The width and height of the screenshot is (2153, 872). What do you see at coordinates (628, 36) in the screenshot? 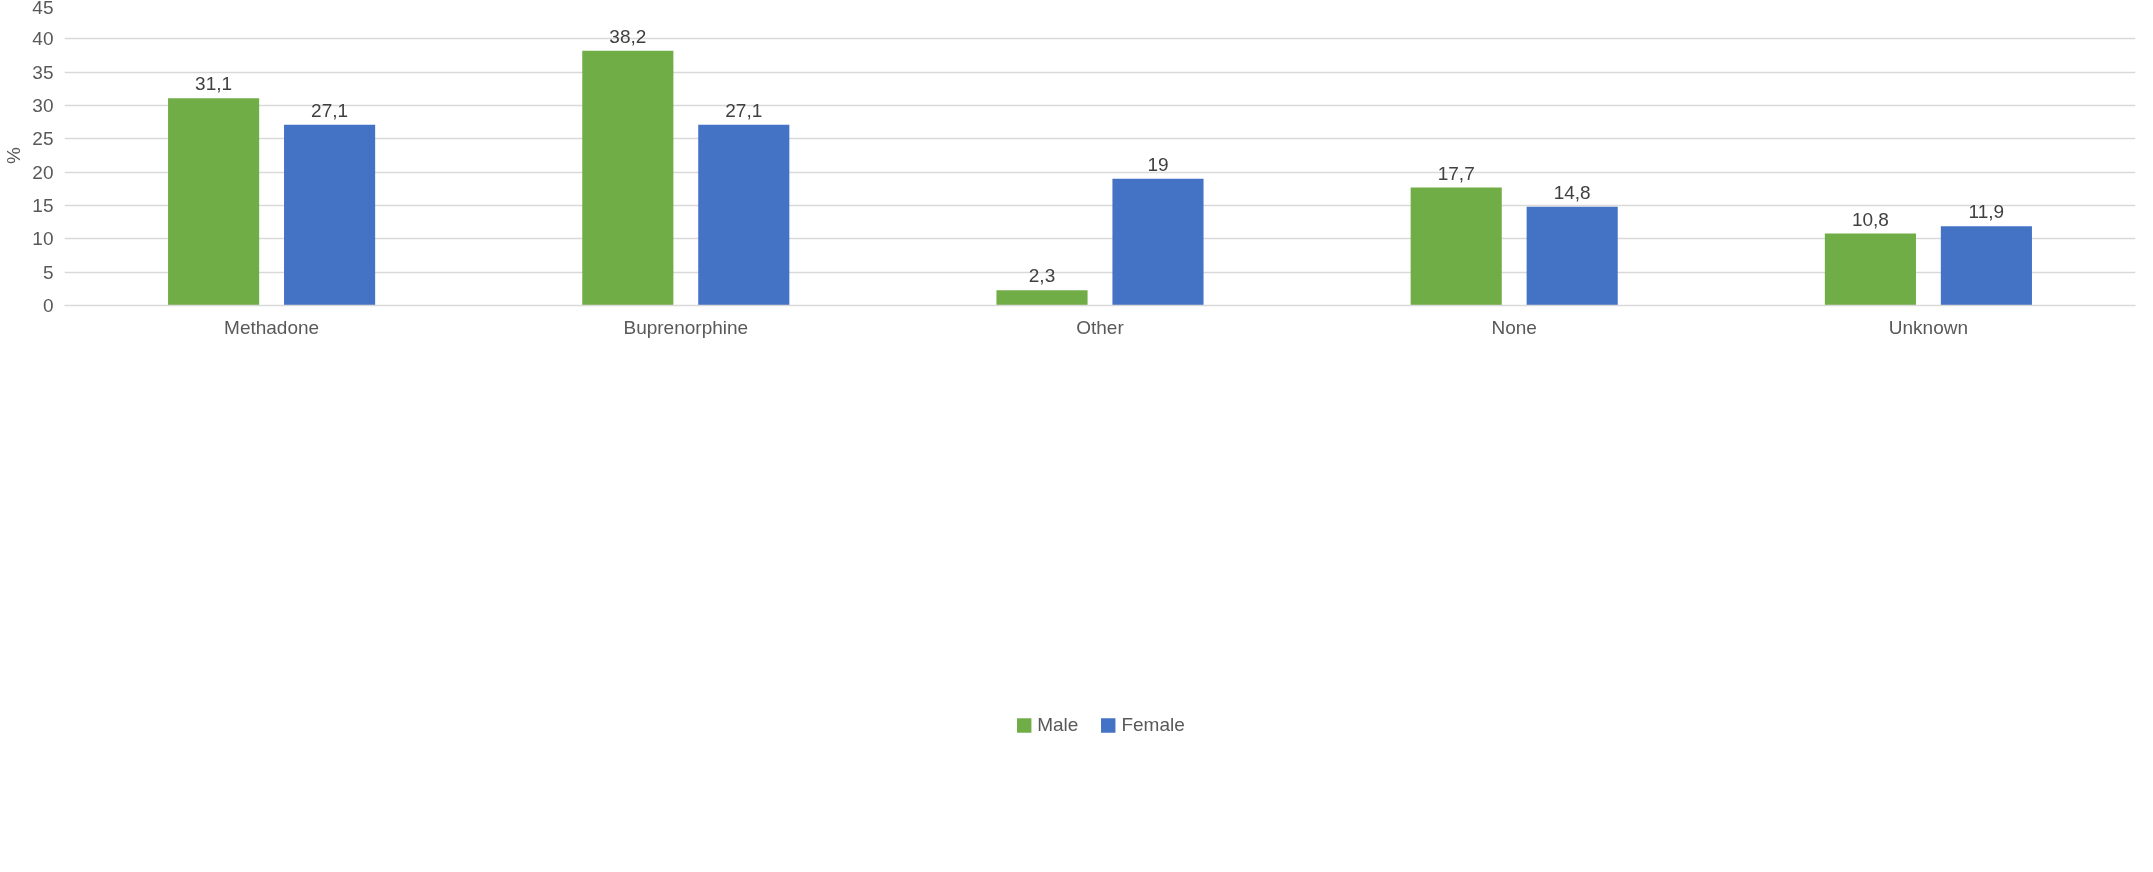
I see `data-label: 38,2` at bounding box center [628, 36].